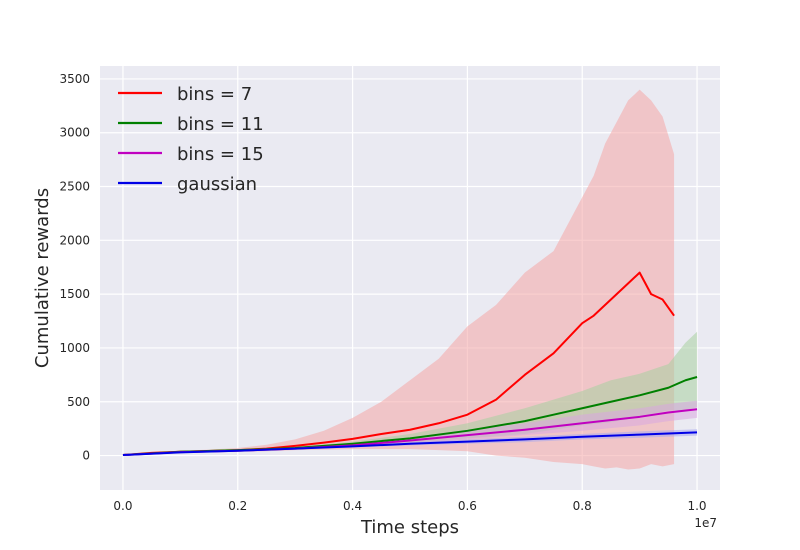 Image resolution: width=800 pixels, height=550 pixels. What do you see at coordinates (352, 506) in the screenshot?
I see `x-tick-label: 0.4` at bounding box center [352, 506].